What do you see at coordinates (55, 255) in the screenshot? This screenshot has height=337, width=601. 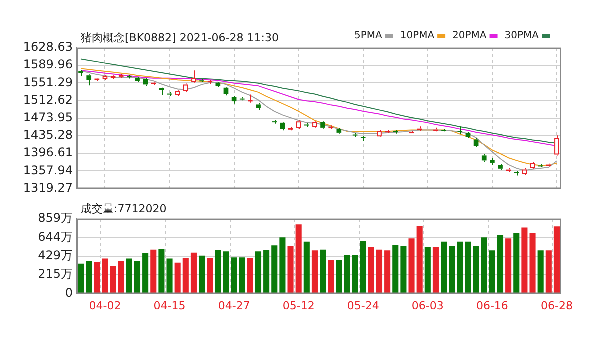 I see `y-tick-label: 429万` at bounding box center [55, 255].